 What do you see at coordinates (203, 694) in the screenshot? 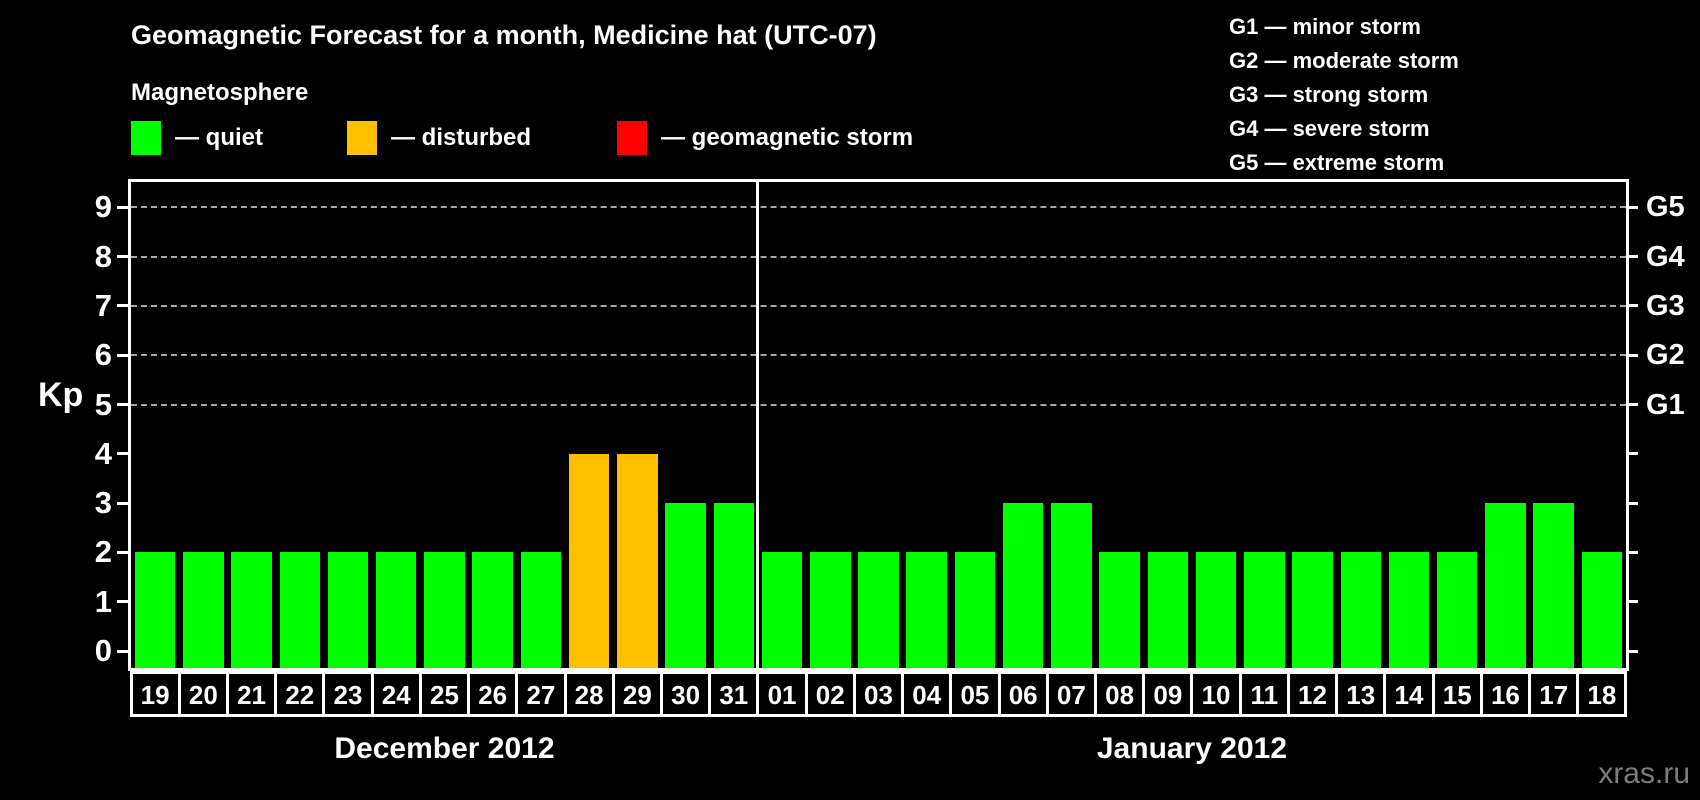
I see `day-label-dec-20: 20` at bounding box center [203, 694].